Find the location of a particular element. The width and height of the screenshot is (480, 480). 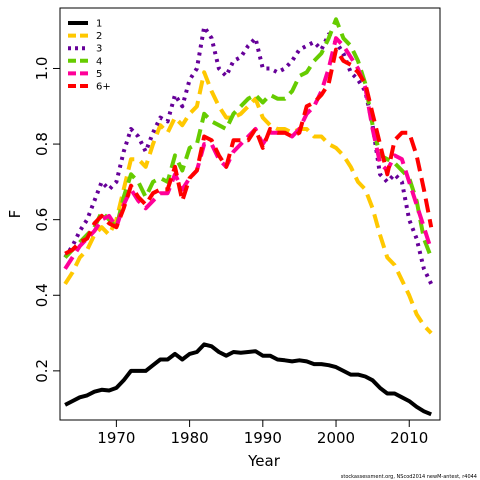

y-tick-label: 1.0 is located at coordinates (42, 69).